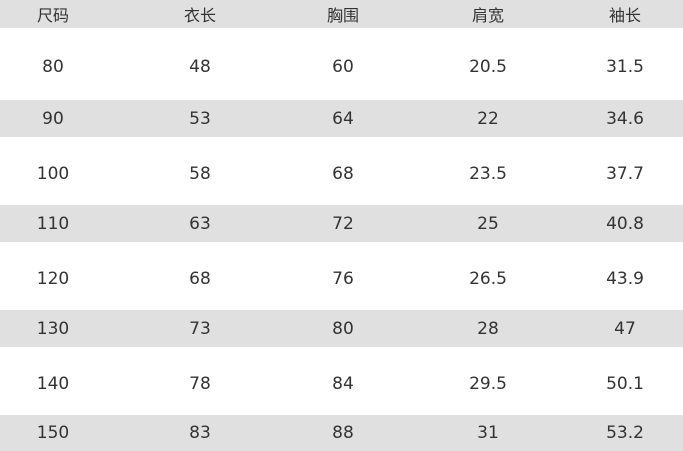 This screenshot has height=451, width=683. What do you see at coordinates (200, 67) in the screenshot?
I see `table-cell: 48` at bounding box center [200, 67].